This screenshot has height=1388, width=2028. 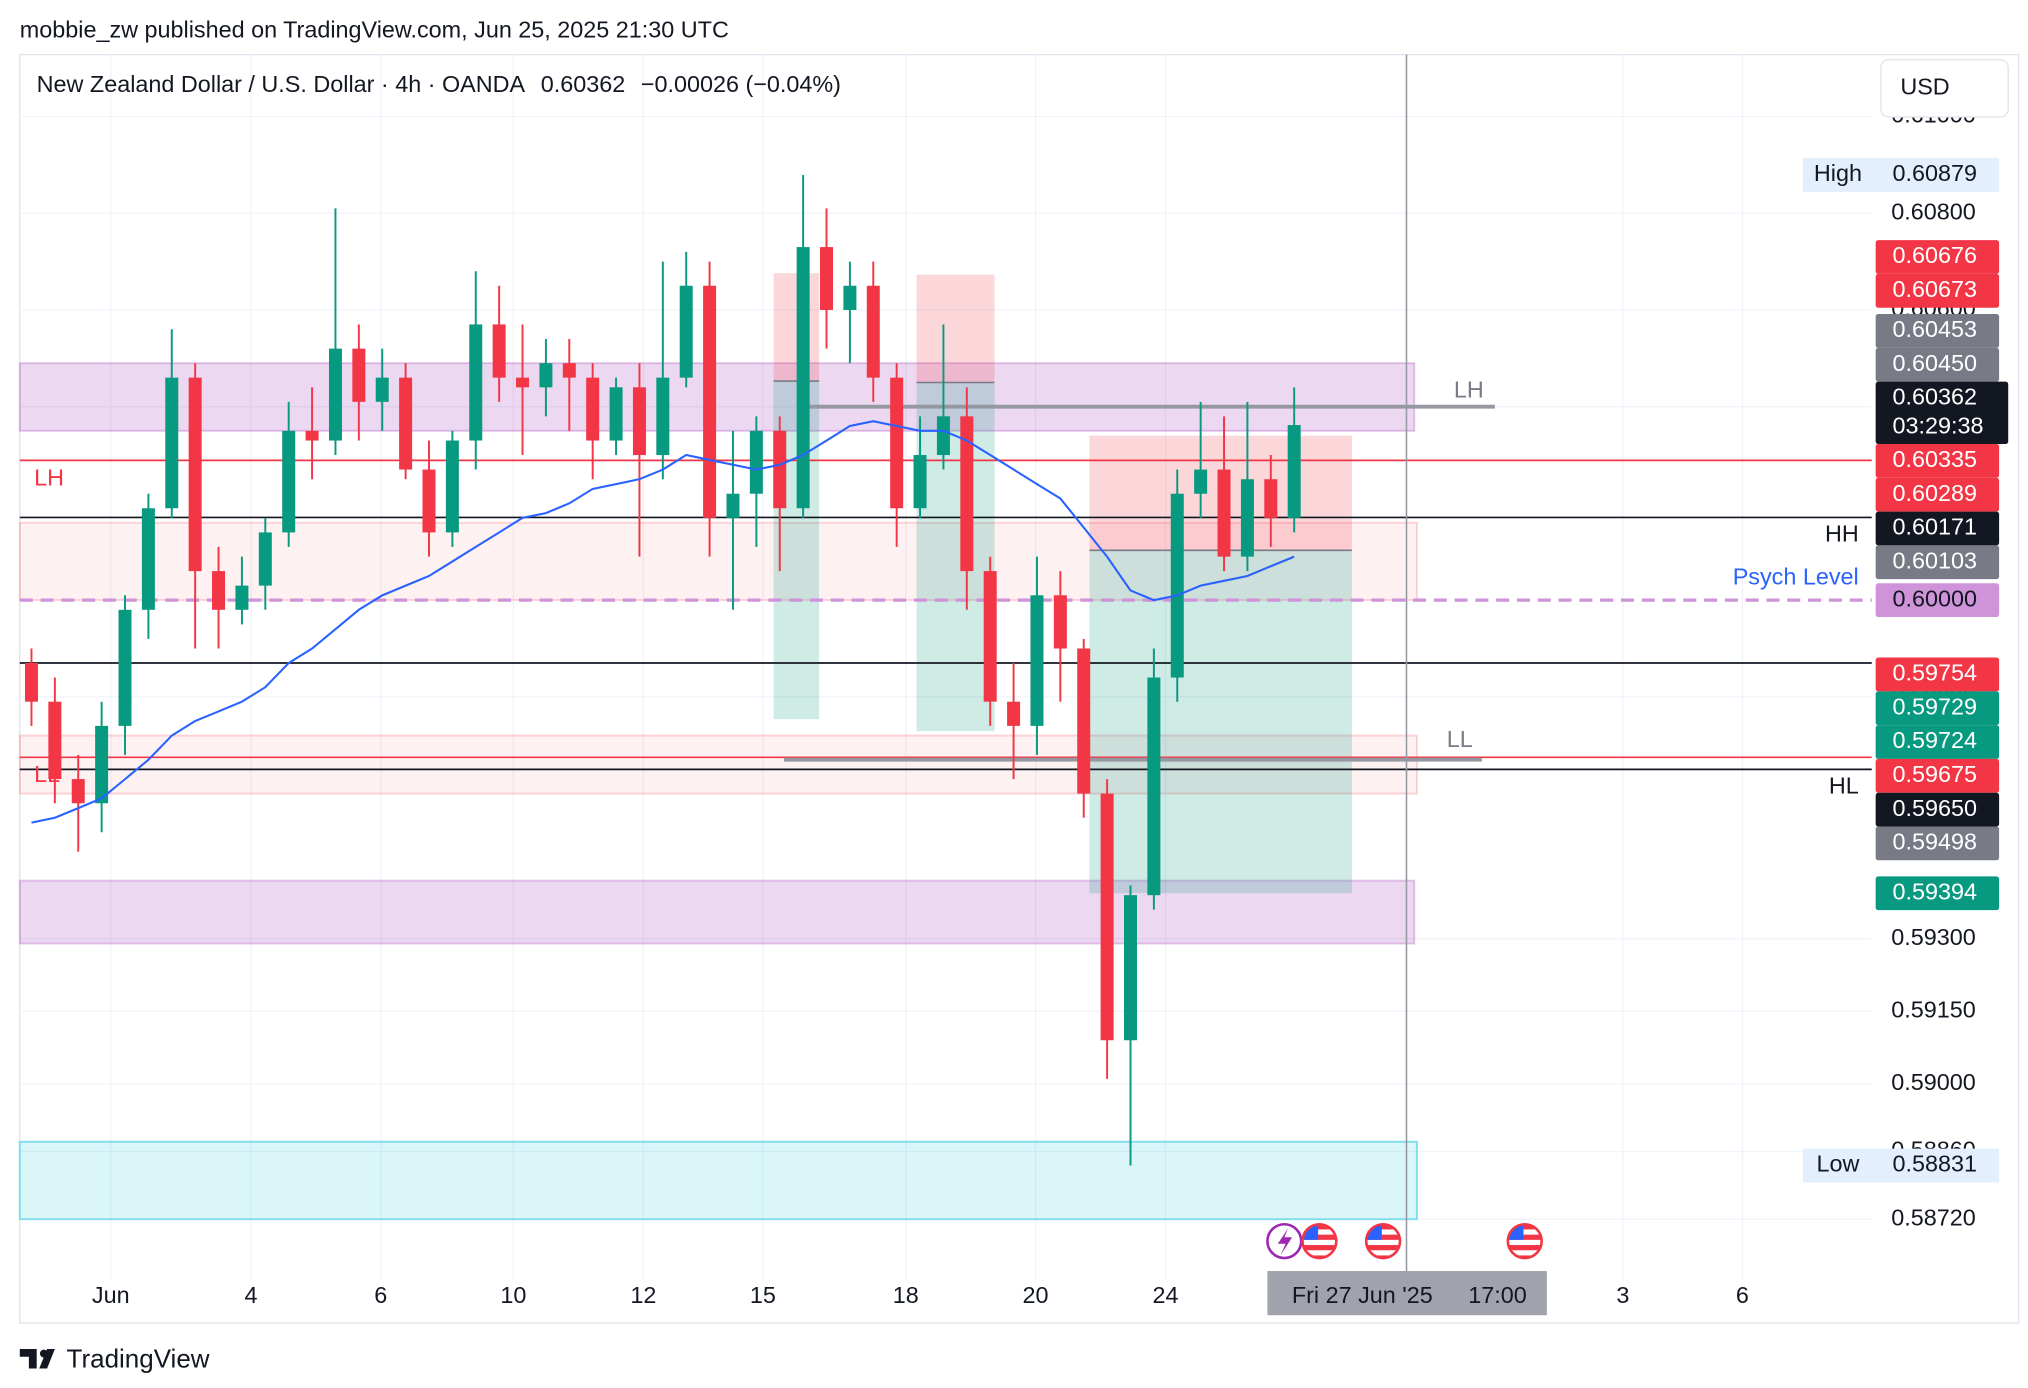 I want to click on price-tag-label: 0.59675, so click(x=1935, y=774).